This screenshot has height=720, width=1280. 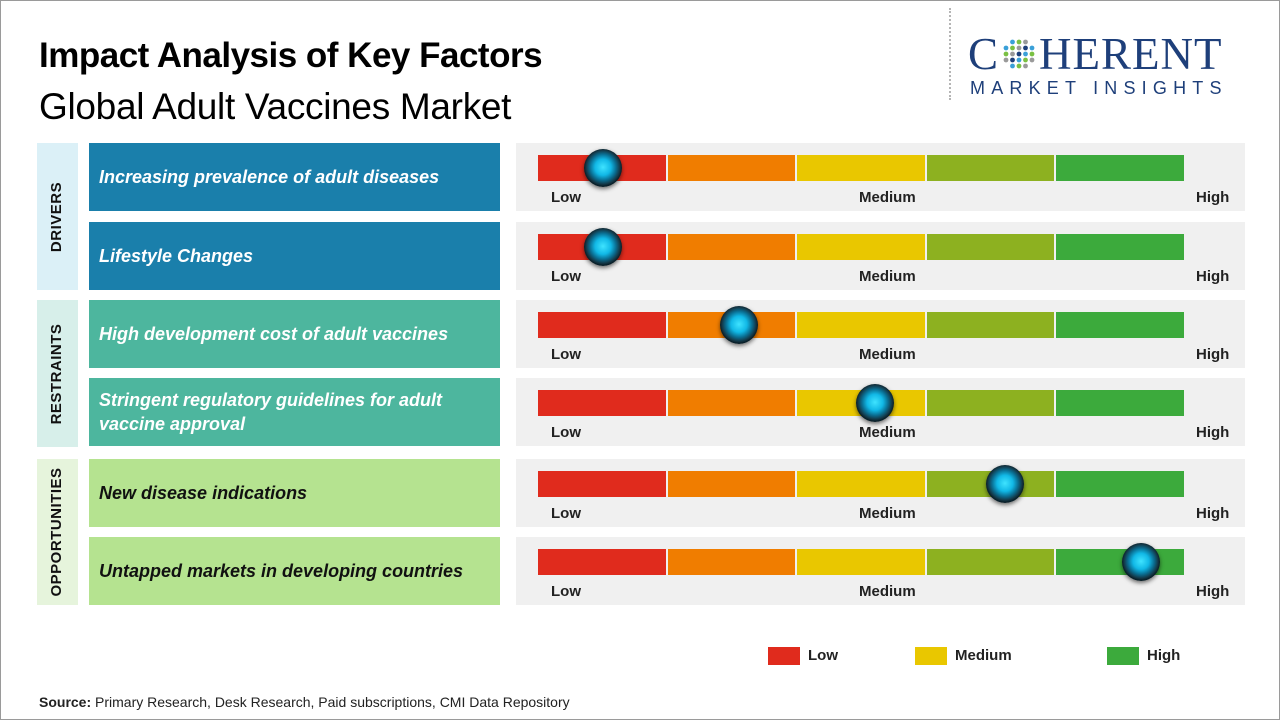 I want to click on category-label: DRIVERS, so click(x=56, y=216).